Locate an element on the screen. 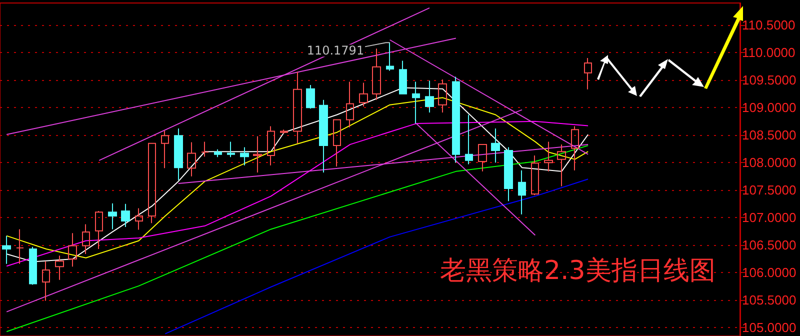 The width and height of the screenshot is (800, 336). y-tick-label: 105.5000 is located at coordinates (769, 300).